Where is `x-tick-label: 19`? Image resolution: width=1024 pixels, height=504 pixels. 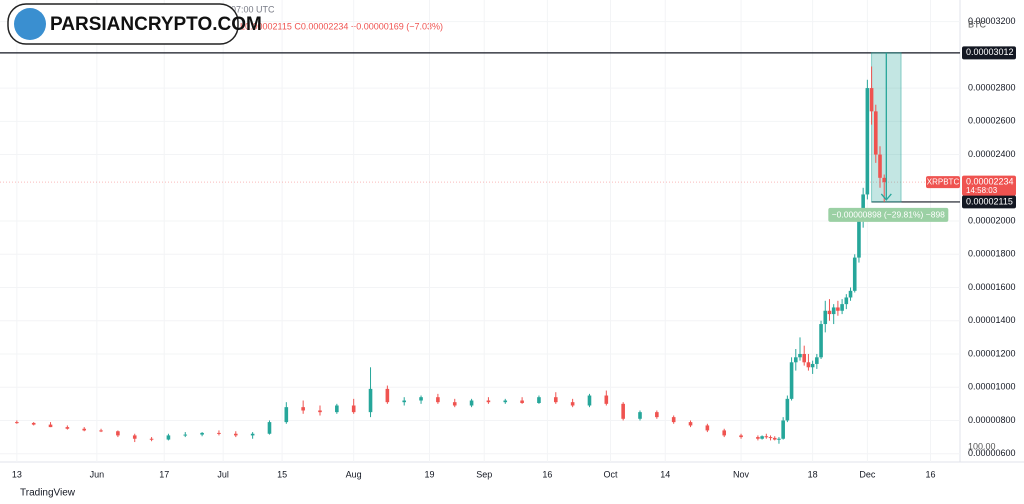
x-tick-label: 19 is located at coordinates (429, 474).